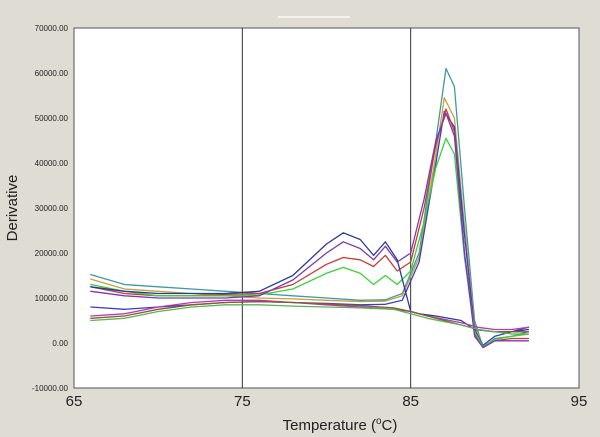  What do you see at coordinates (242, 401) in the screenshot?
I see `x-tick-label: 75` at bounding box center [242, 401].